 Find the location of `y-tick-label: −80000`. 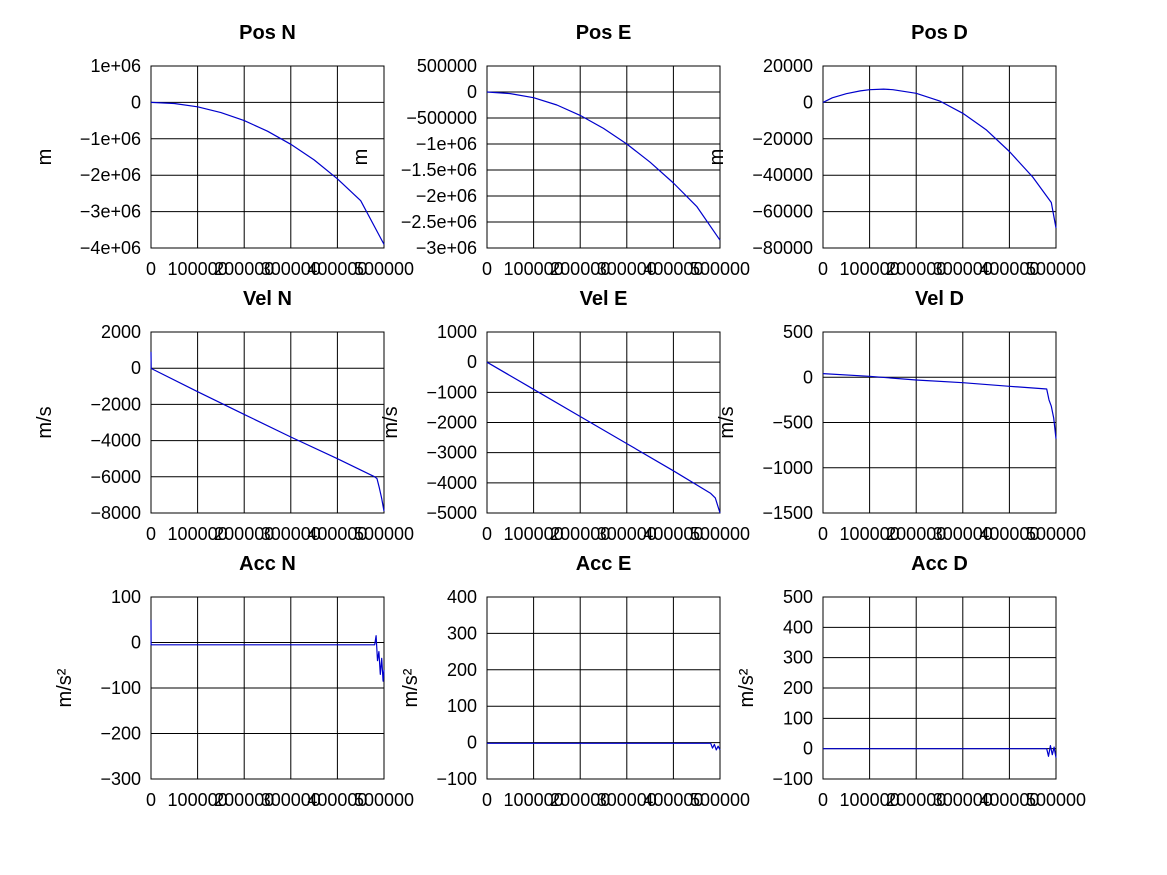

y-tick-label: −80000 is located at coordinates (782, 248).